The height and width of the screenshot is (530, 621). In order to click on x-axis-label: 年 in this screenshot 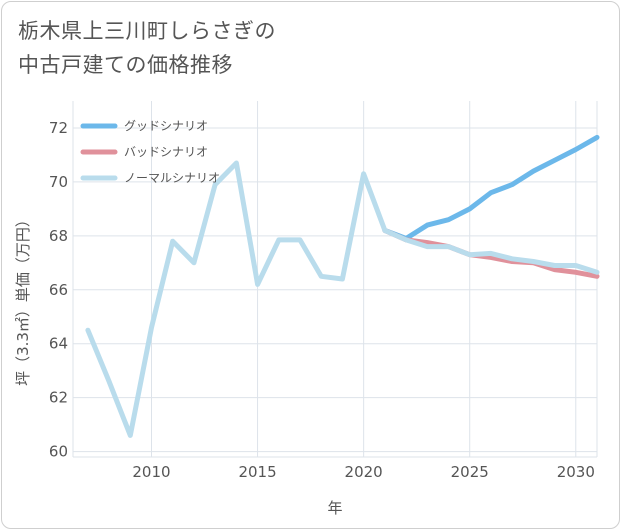, I will do `click(334, 508)`.